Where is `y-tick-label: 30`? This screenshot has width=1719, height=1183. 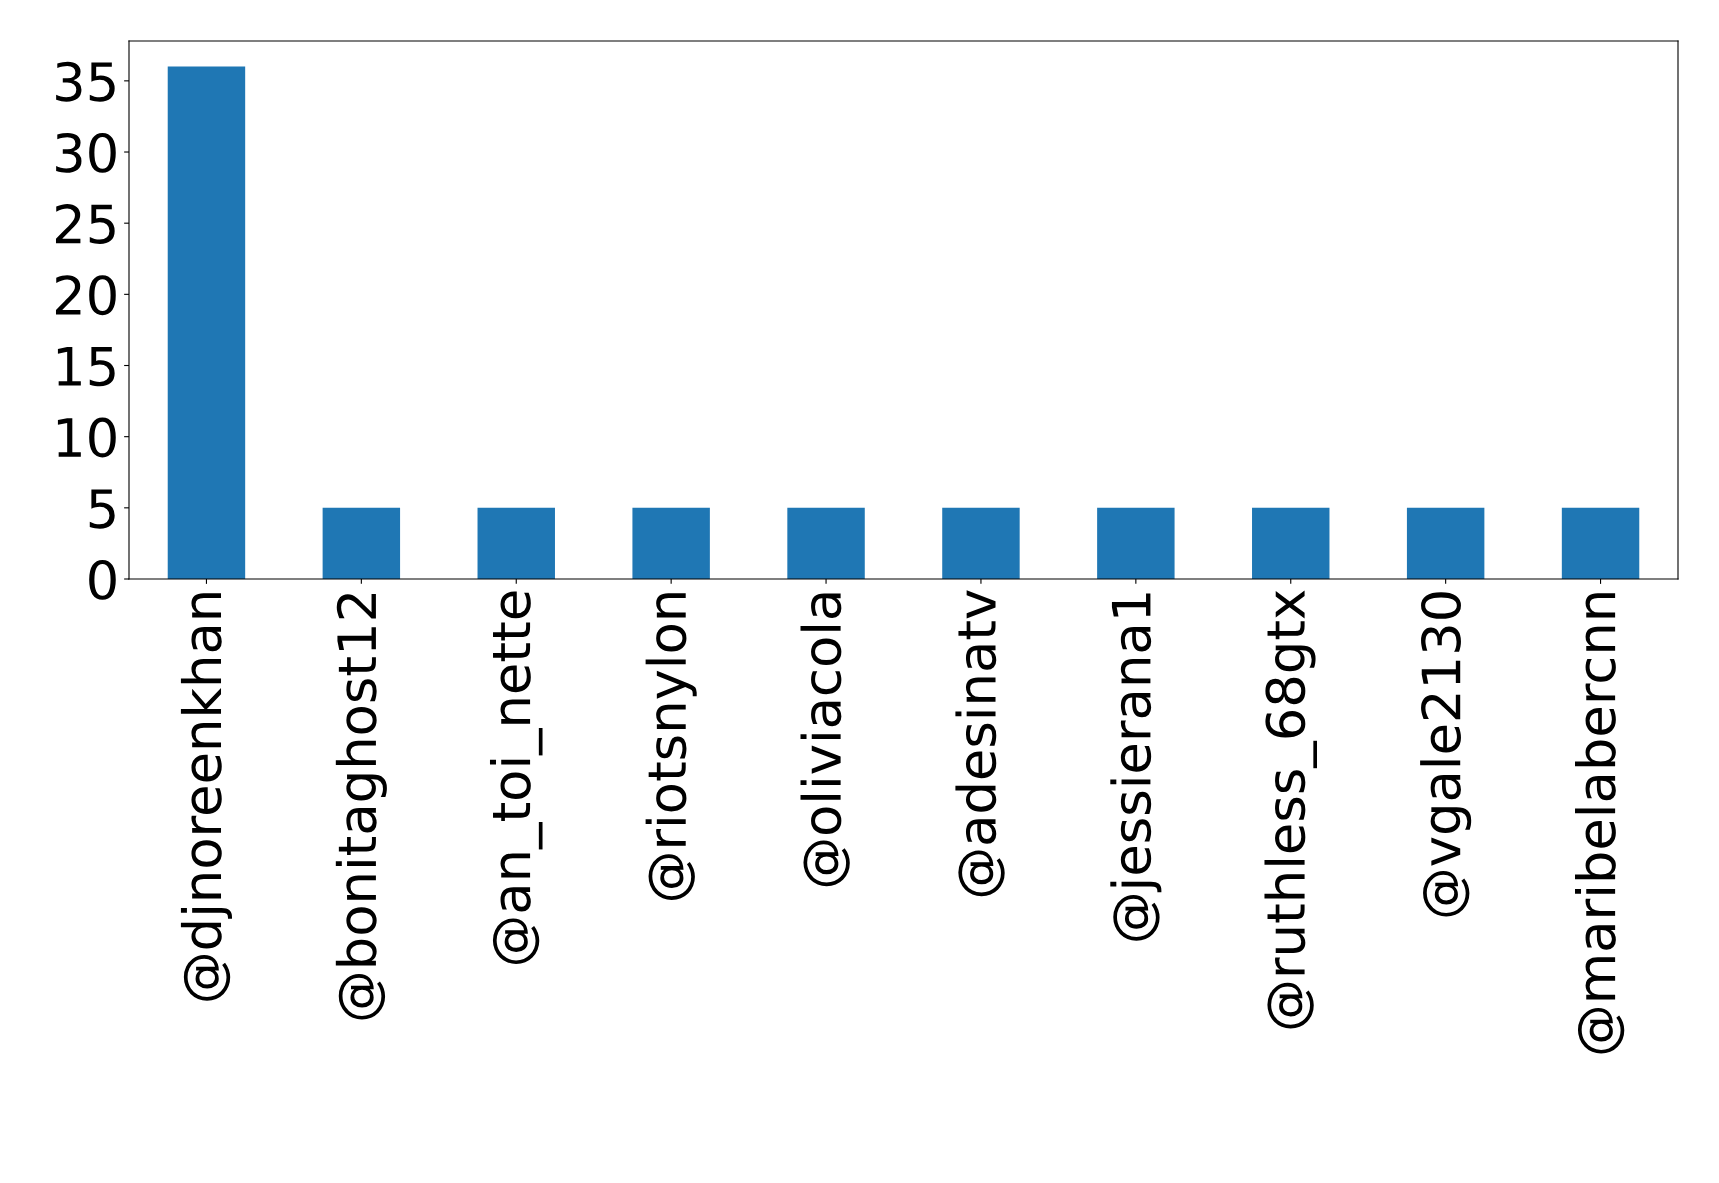
y-tick-label: 30 is located at coordinates (86, 152).